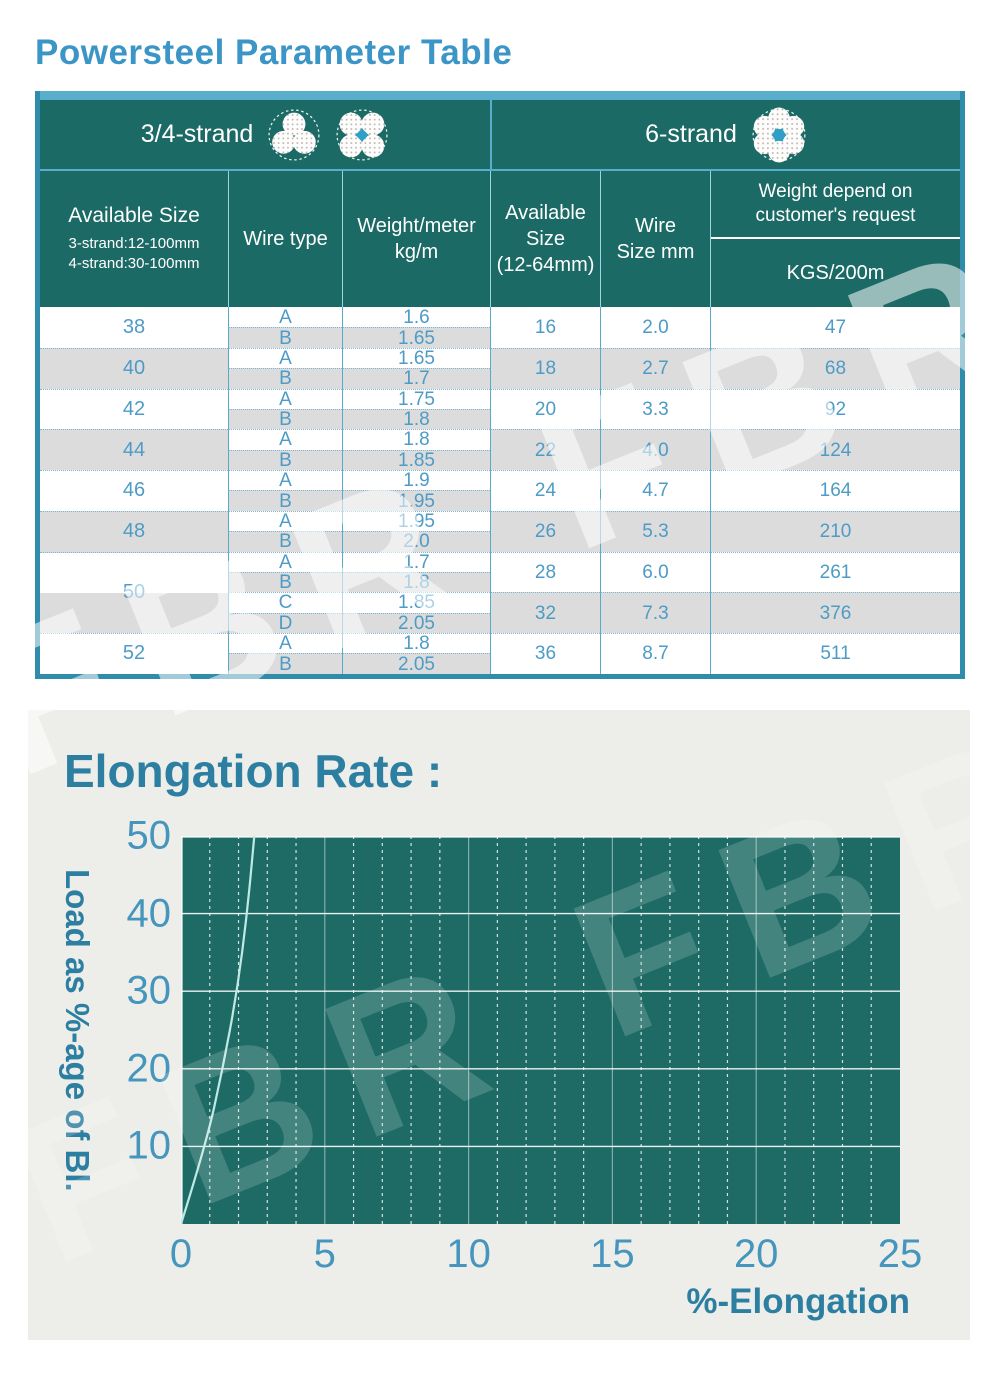 The image size is (1000, 1392). What do you see at coordinates (900, 1254) in the screenshot?
I see `x-tick-label: 25` at bounding box center [900, 1254].